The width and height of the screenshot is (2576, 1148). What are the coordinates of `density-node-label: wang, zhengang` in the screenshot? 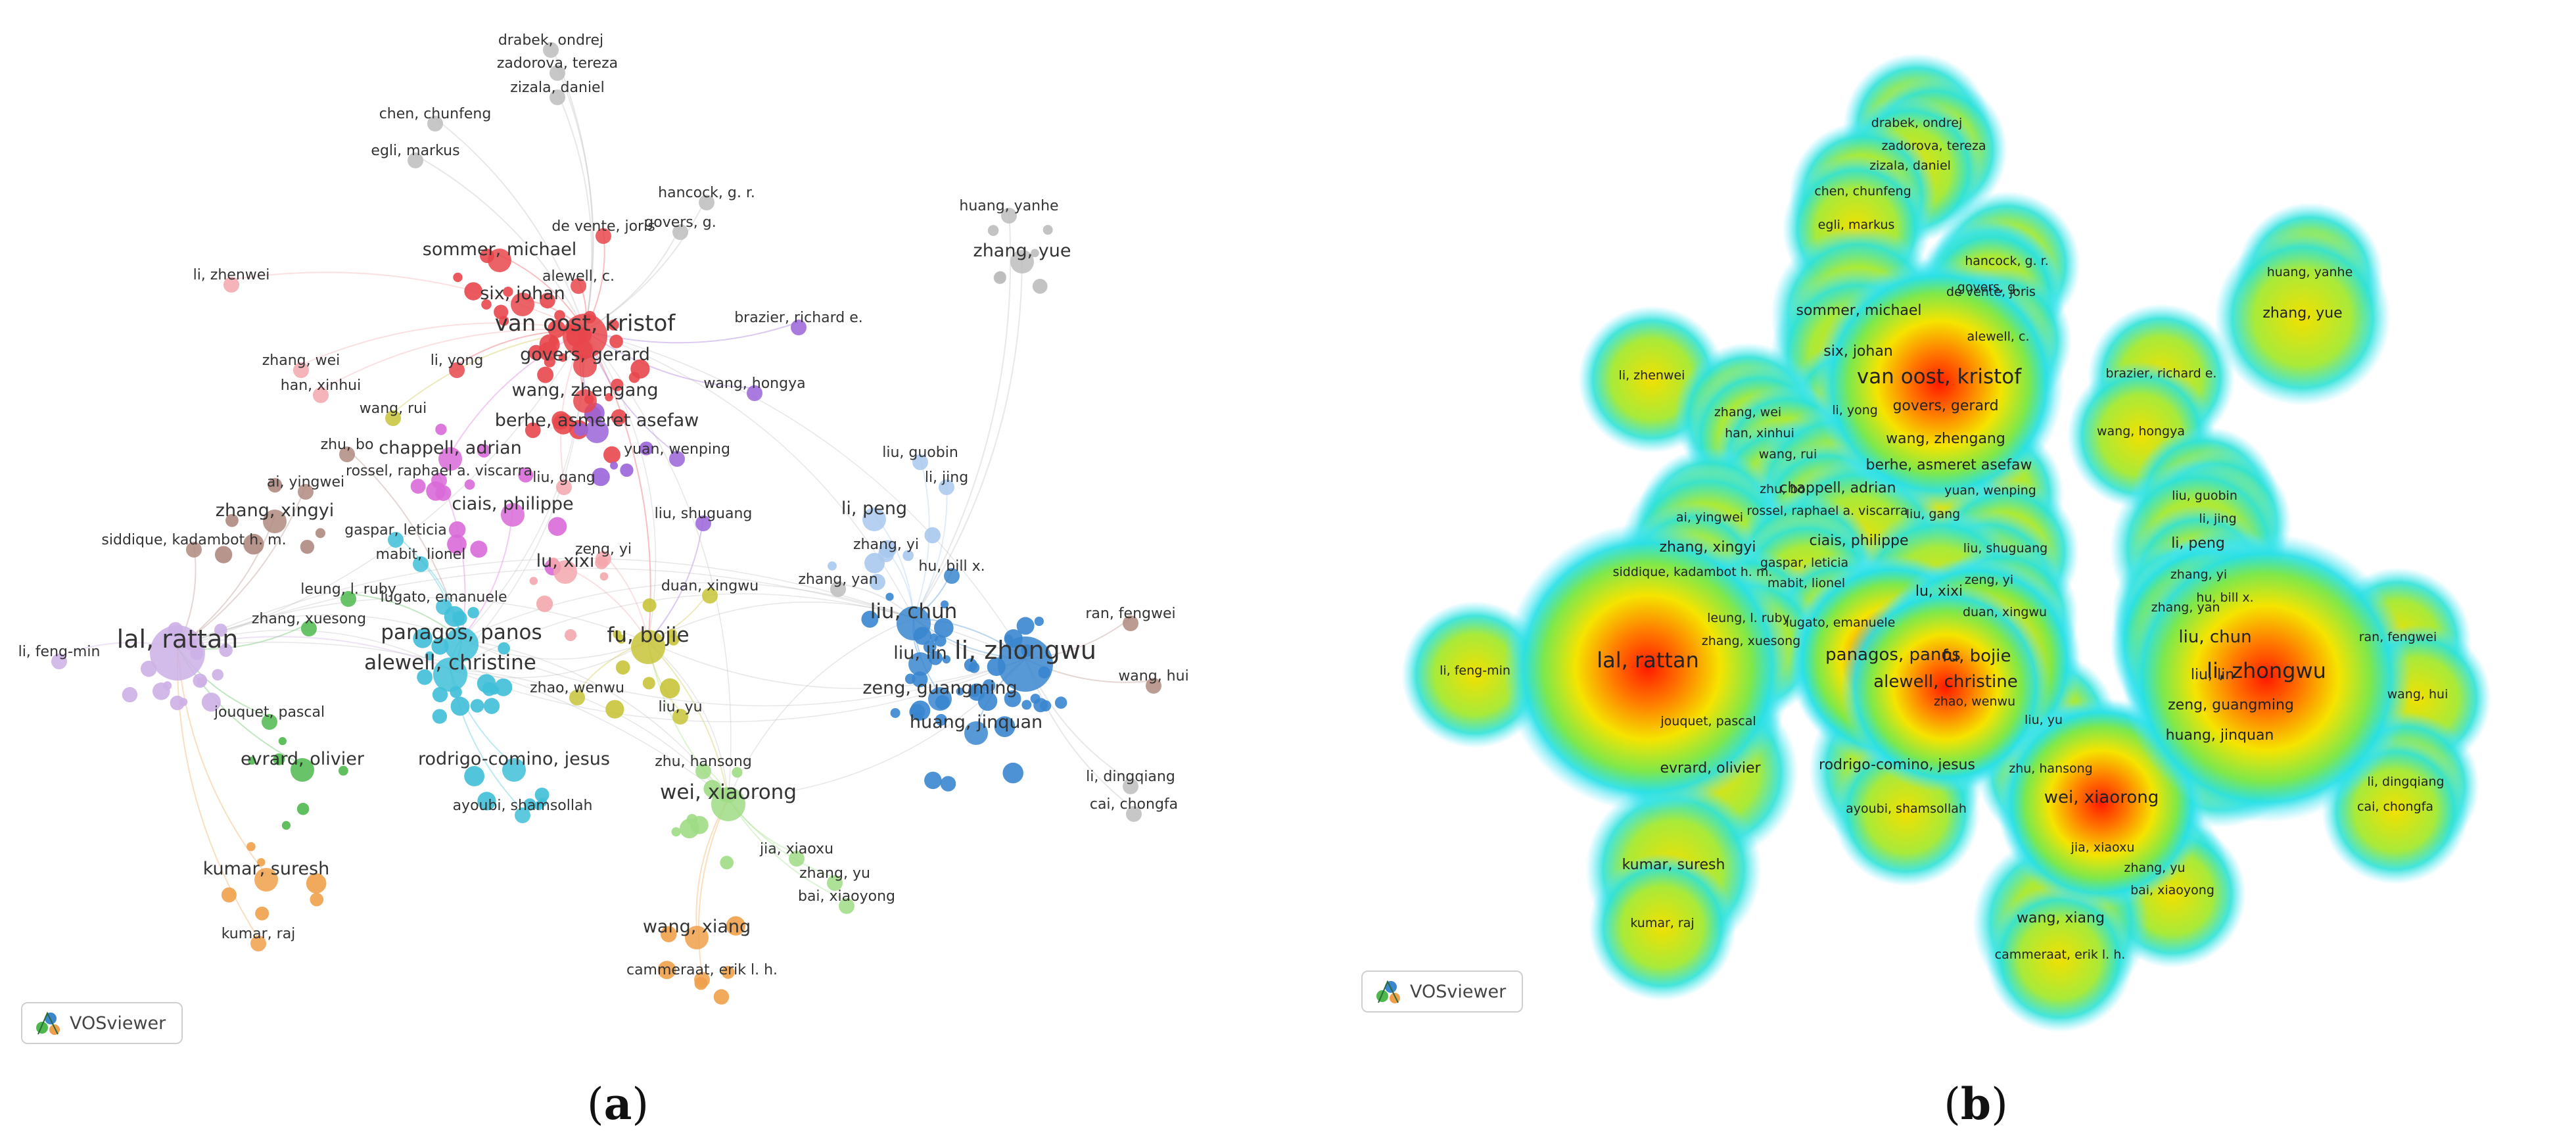 It's located at (1945, 439).